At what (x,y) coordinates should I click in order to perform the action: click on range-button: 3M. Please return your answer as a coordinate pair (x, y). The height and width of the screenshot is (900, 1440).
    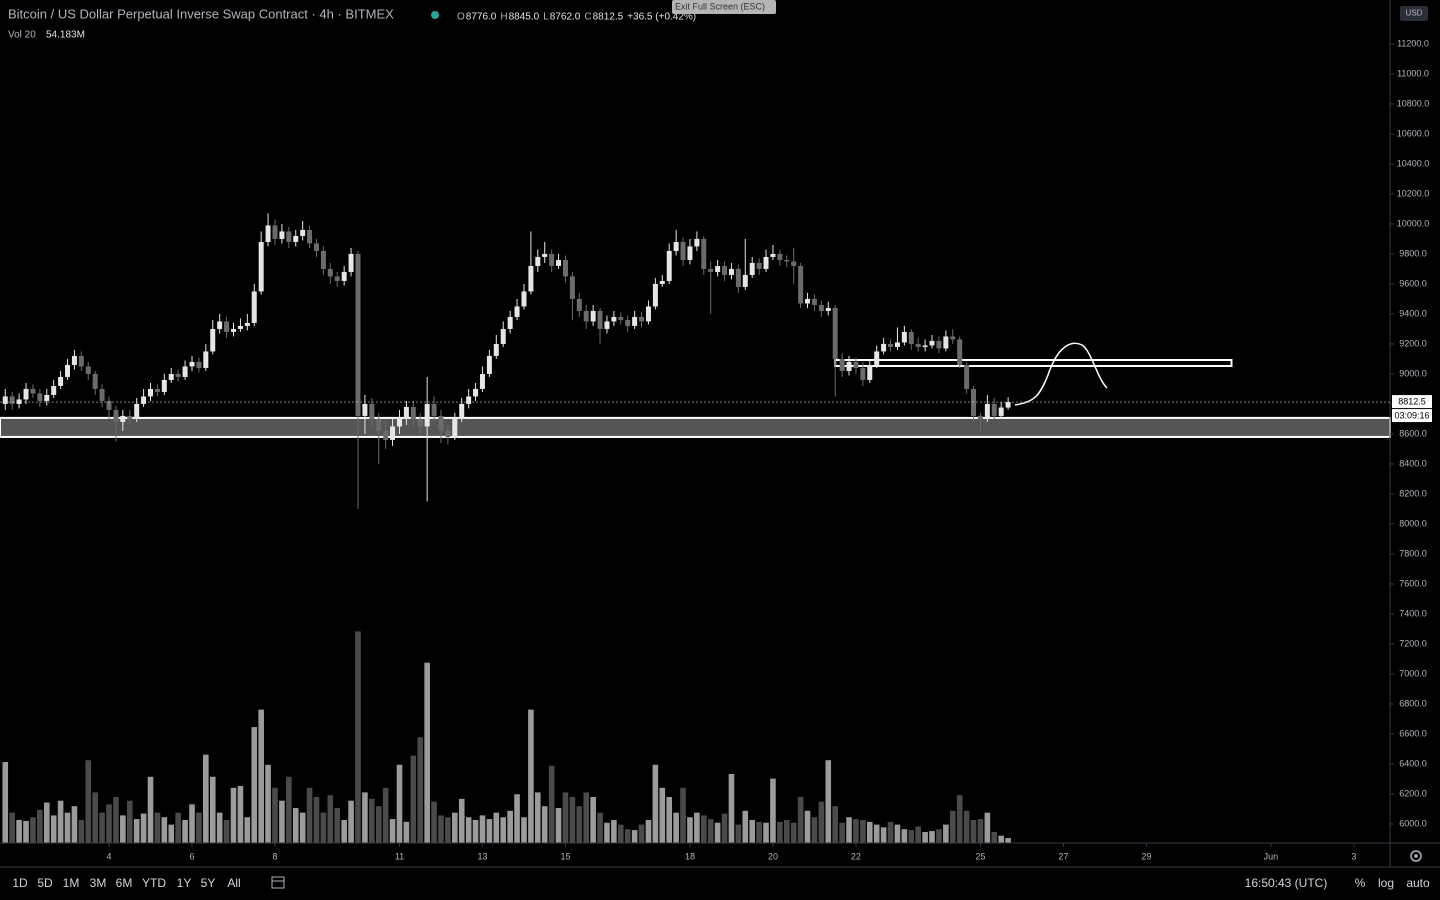
    Looking at the image, I should click on (98, 883).